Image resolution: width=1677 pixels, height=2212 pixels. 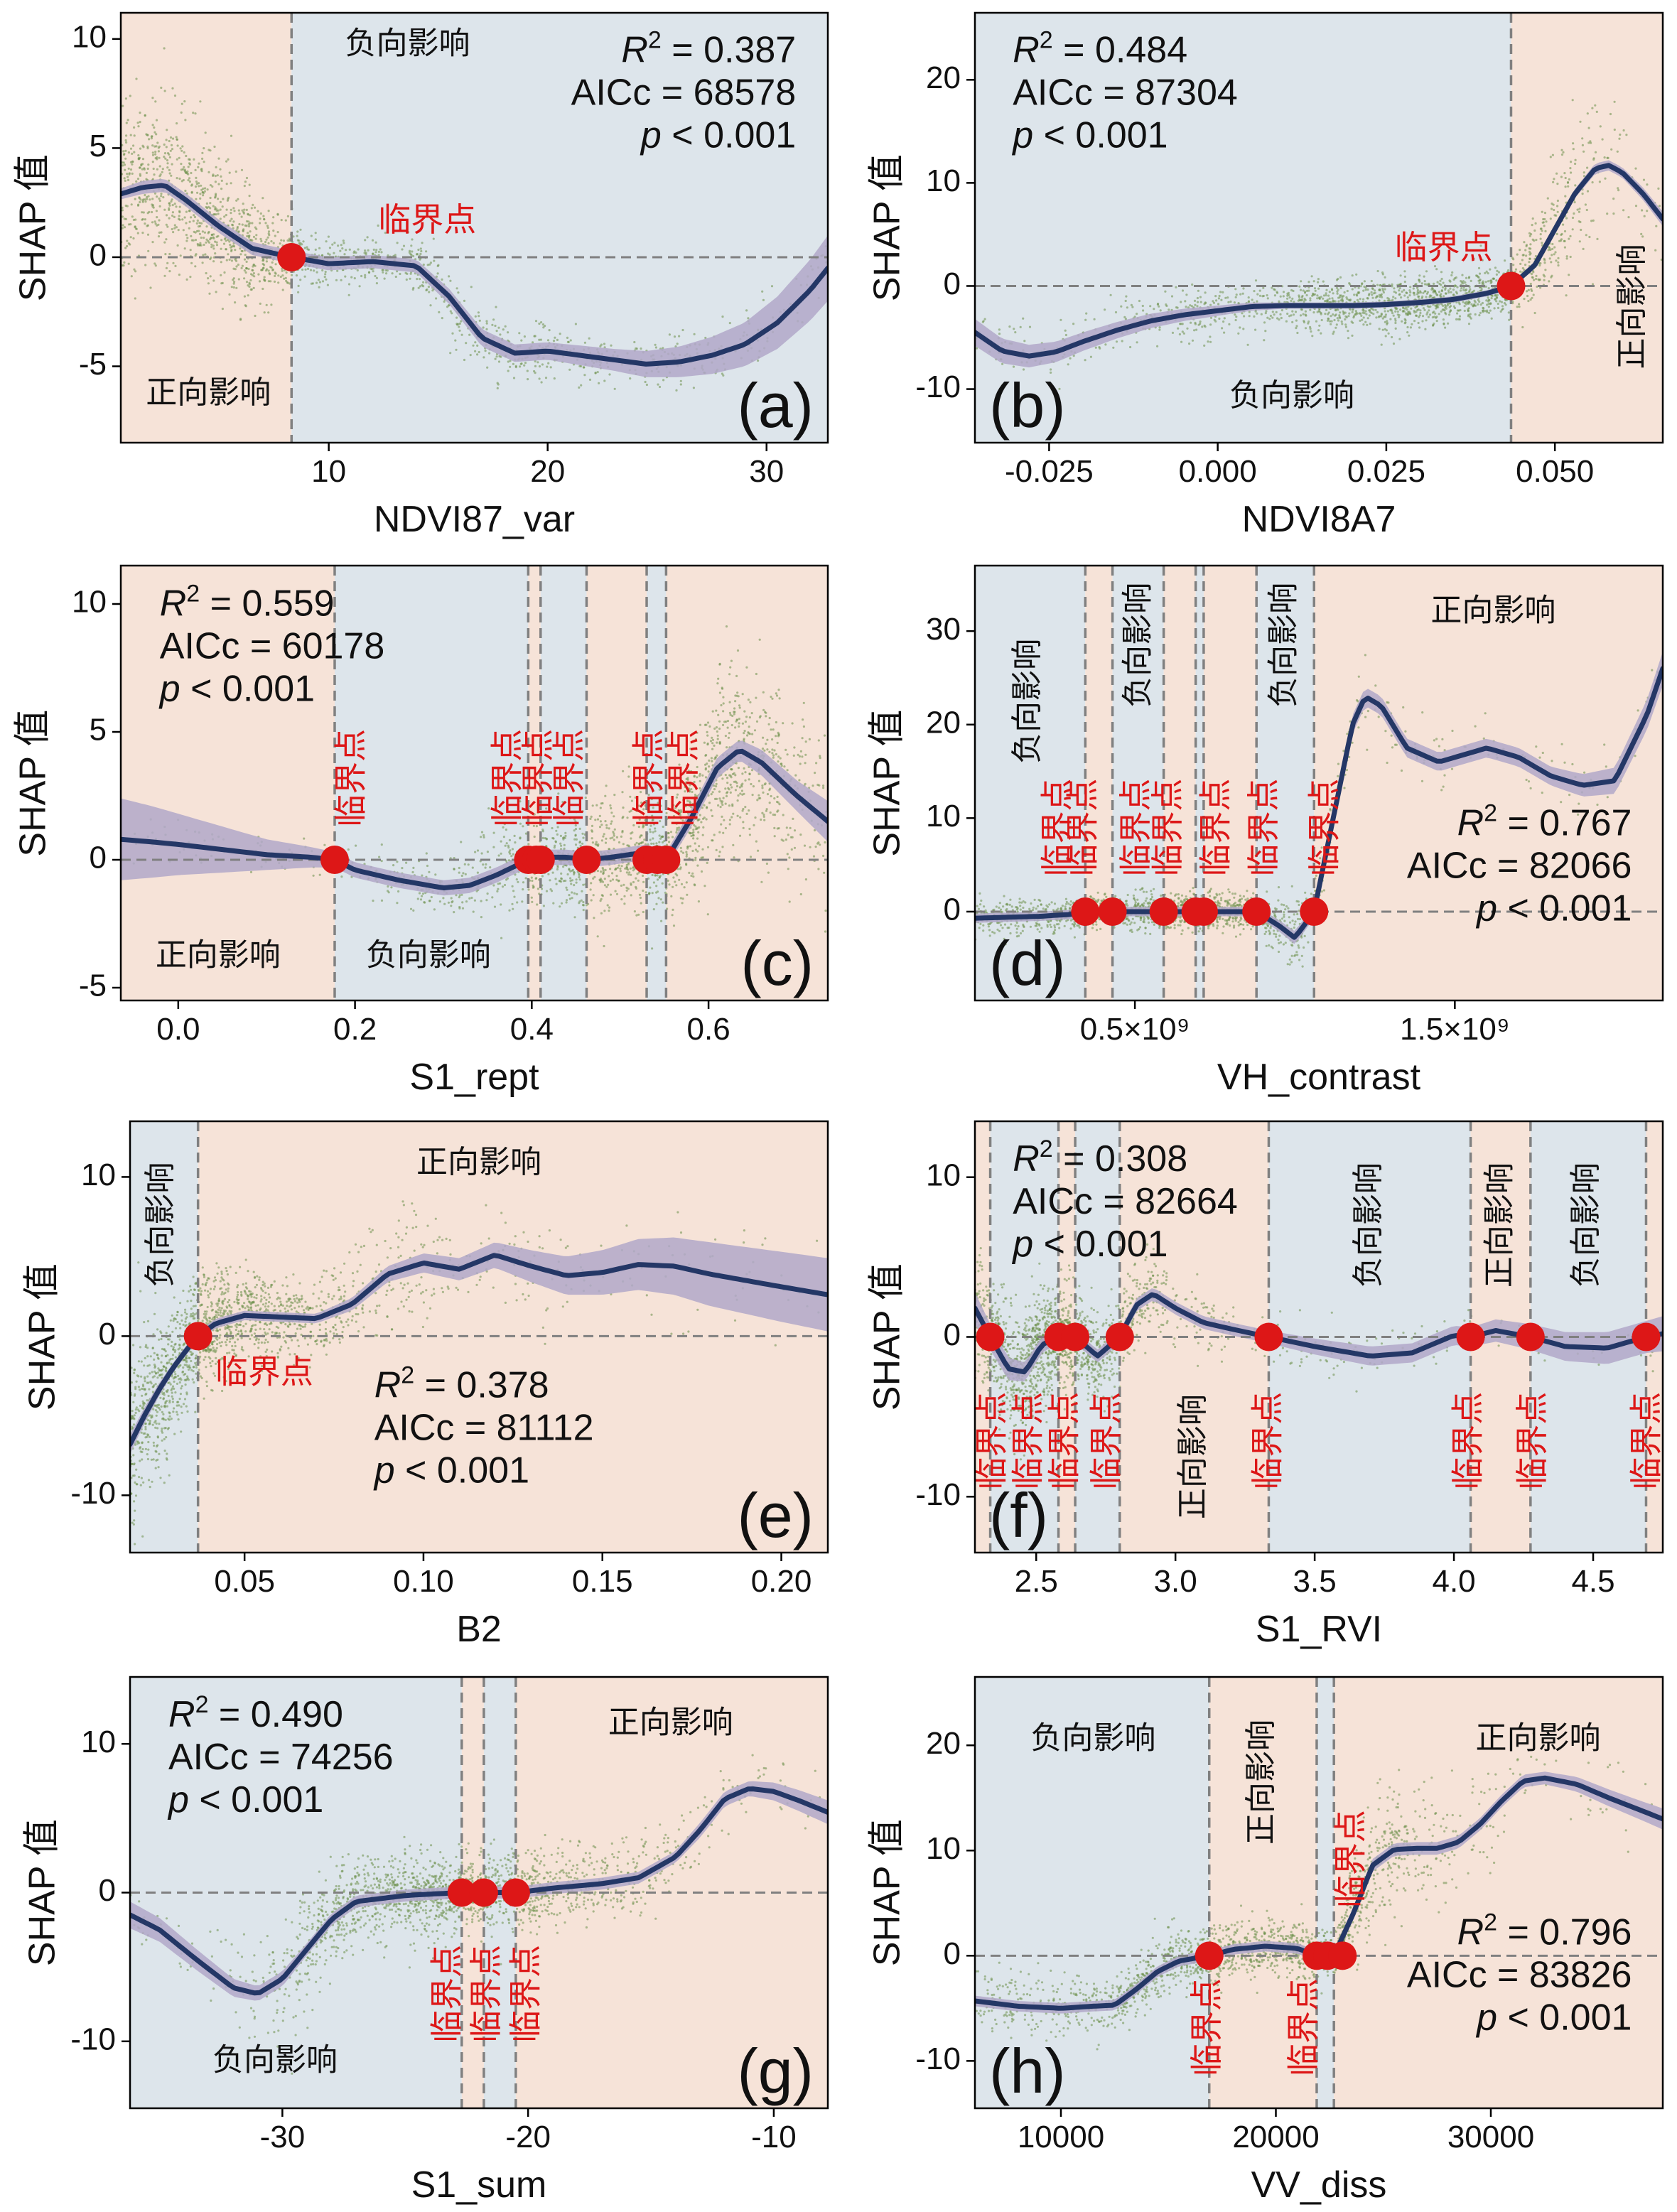 What do you see at coordinates (1555, 471) in the screenshot?
I see `x-tick-label: 0.050` at bounding box center [1555, 471].